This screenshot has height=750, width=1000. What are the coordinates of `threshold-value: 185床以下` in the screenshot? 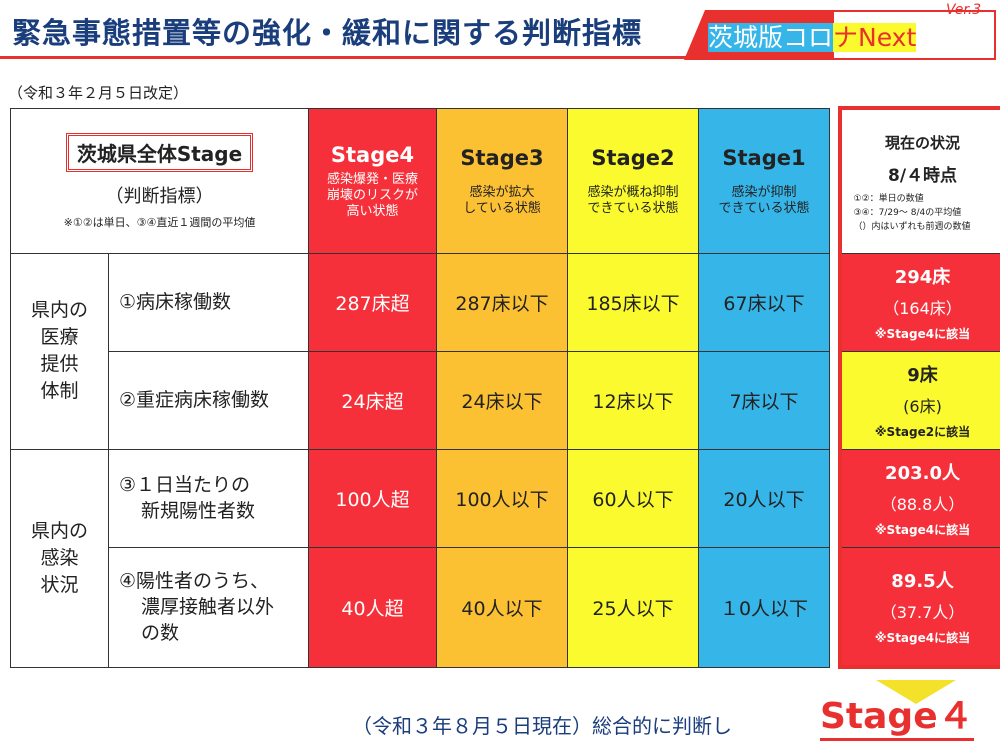 It's located at (633, 303).